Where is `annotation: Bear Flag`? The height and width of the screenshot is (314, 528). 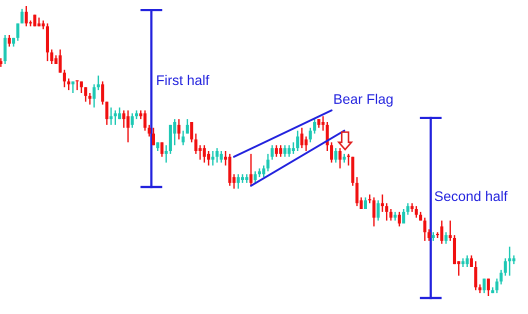
annotation: Bear Flag is located at coordinates (363, 100).